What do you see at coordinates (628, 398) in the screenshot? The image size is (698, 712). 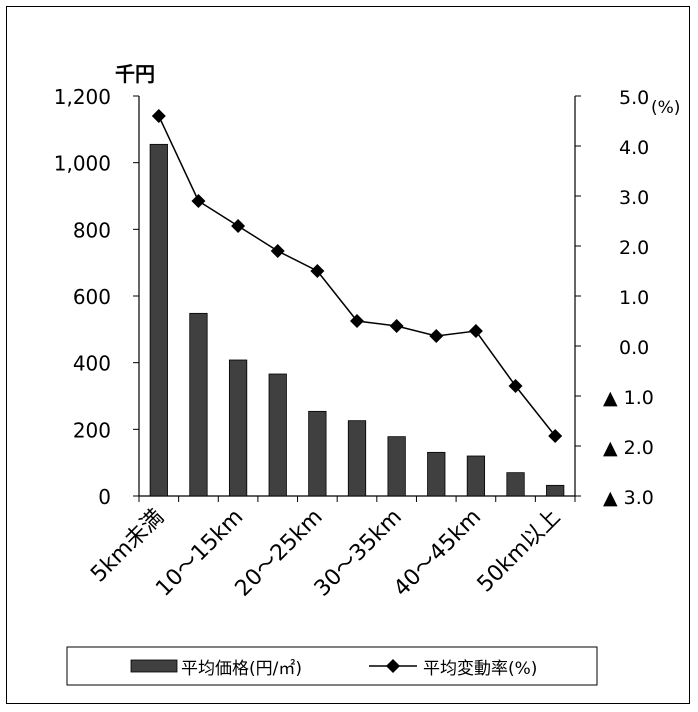 I see `right-axis-tick-label: ▲ 1.0` at bounding box center [628, 398].